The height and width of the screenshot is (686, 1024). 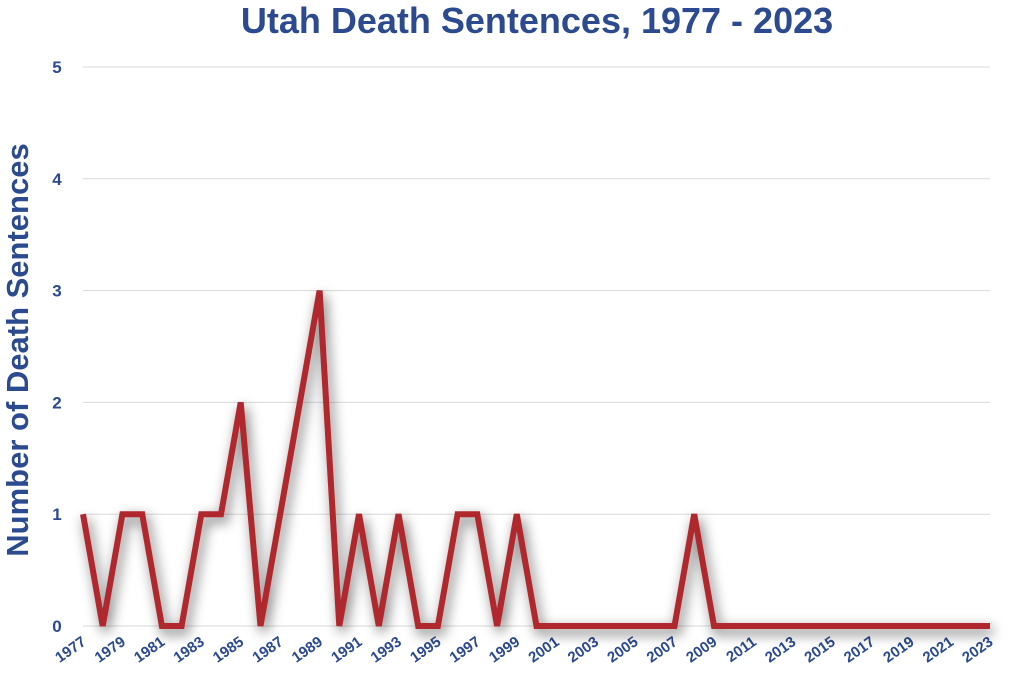 I want to click on x-tick-label: 1991, so click(x=346, y=649).